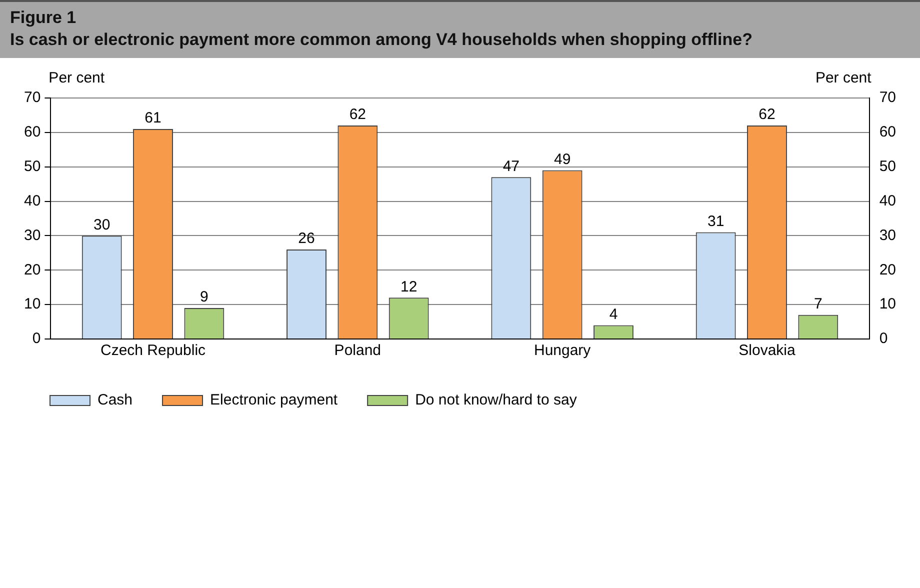  Describe the element at coordinates (843, 78) in the screenshot. I see `y2-axis-title: Per cent` at that location.